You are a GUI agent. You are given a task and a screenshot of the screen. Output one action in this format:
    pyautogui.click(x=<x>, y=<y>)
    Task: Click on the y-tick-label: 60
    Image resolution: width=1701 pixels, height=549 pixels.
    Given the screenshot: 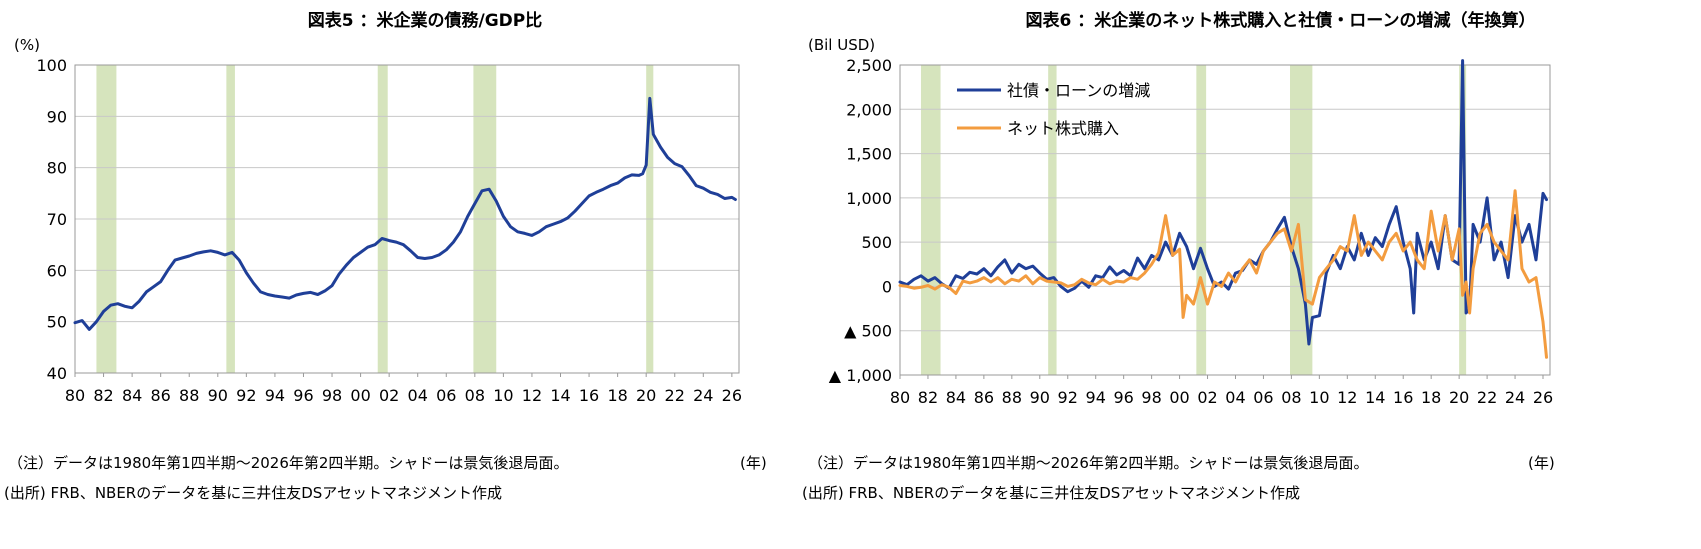 What is the action you would take?
    pyautogui.click(x=57, y=270)
    